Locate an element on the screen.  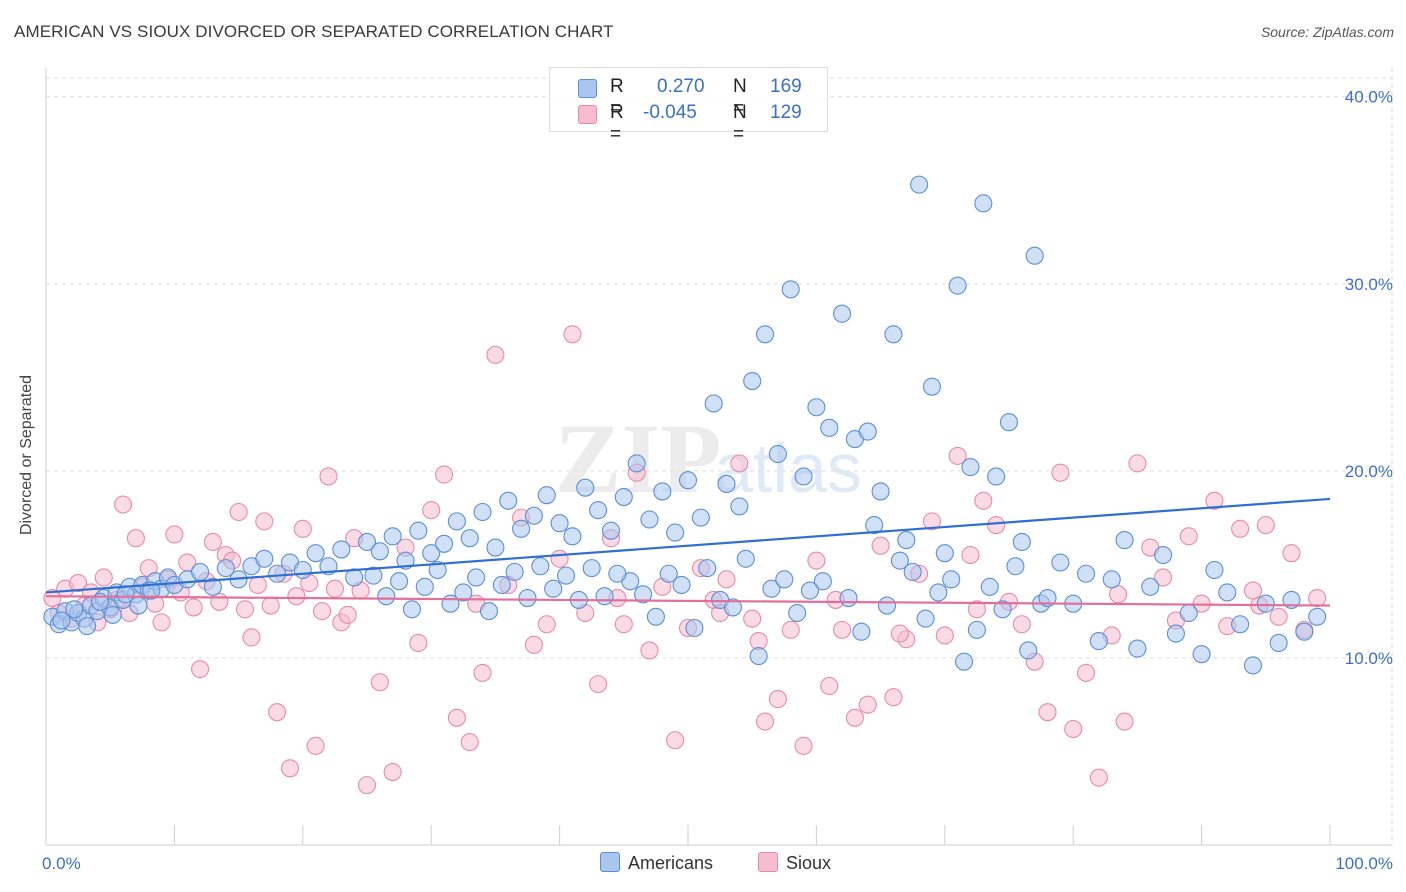
sioux-r-value: -0.045 is located at coordinates (670, 112).